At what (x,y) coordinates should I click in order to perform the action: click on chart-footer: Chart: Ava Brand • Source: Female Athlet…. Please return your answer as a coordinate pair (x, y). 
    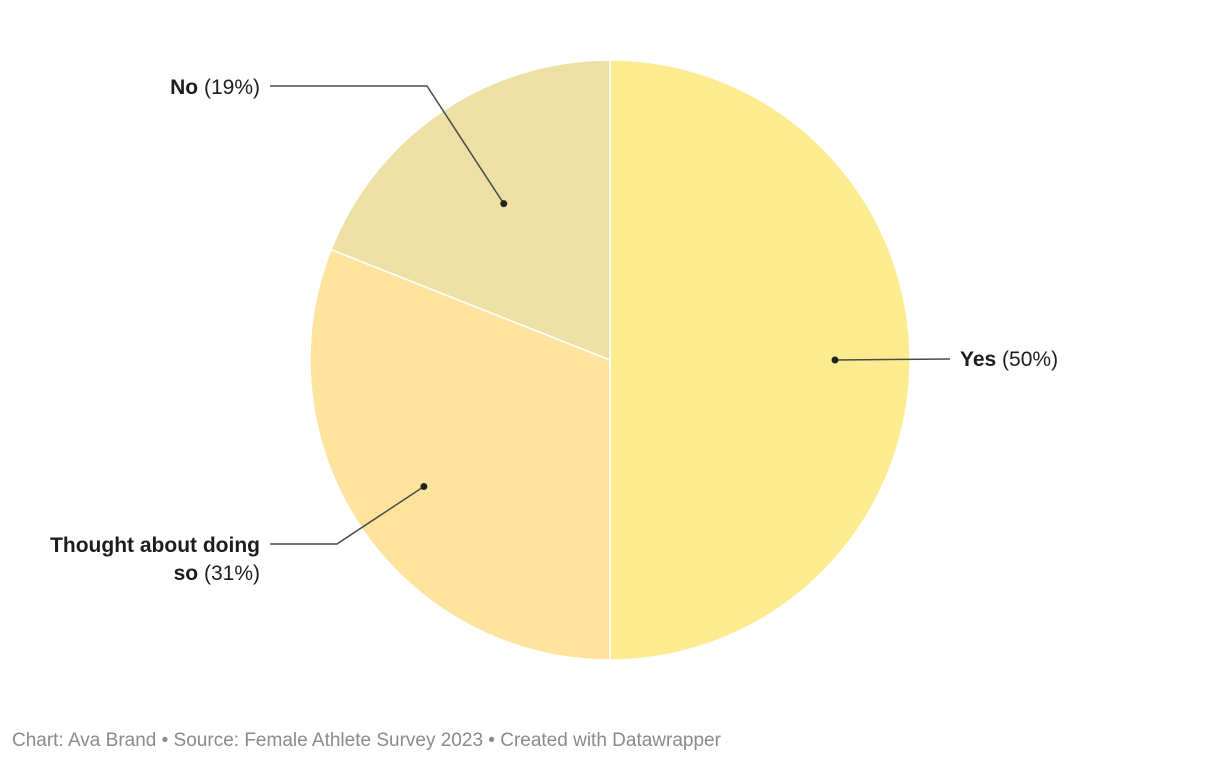
    Looking at the image, I should click on (366, 740).